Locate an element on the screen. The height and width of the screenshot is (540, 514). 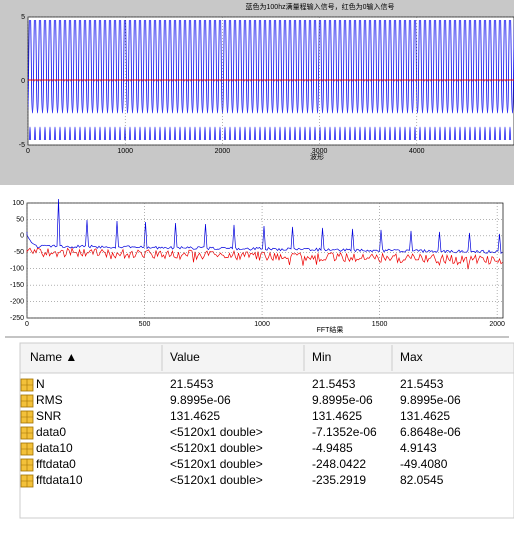
cell: -4.9485 is located at coordinates (332, 448).